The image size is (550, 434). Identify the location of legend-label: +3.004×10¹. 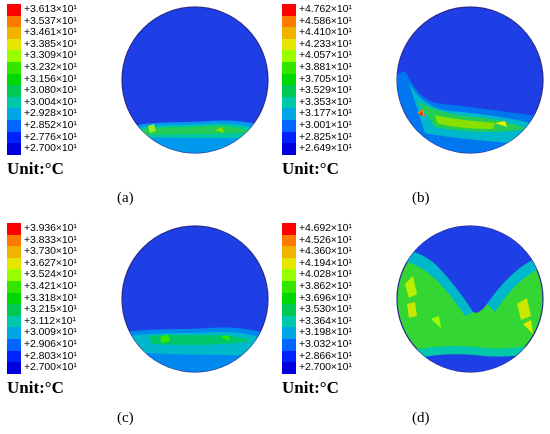
(50, 101).